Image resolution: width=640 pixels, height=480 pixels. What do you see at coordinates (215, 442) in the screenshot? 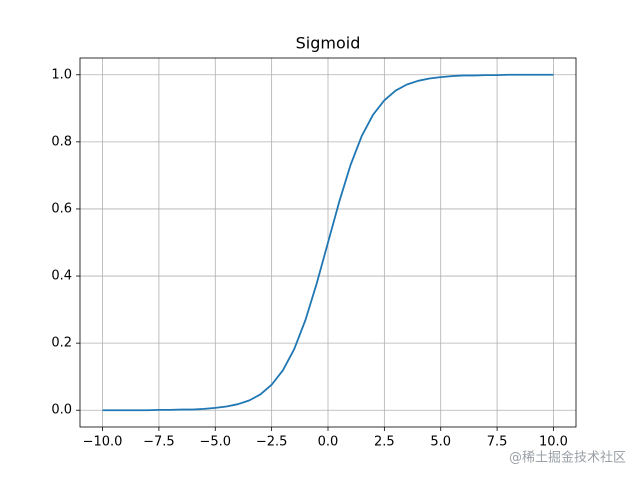
I see `x-tick-label: −5.0` at bounding box center [215, 442].